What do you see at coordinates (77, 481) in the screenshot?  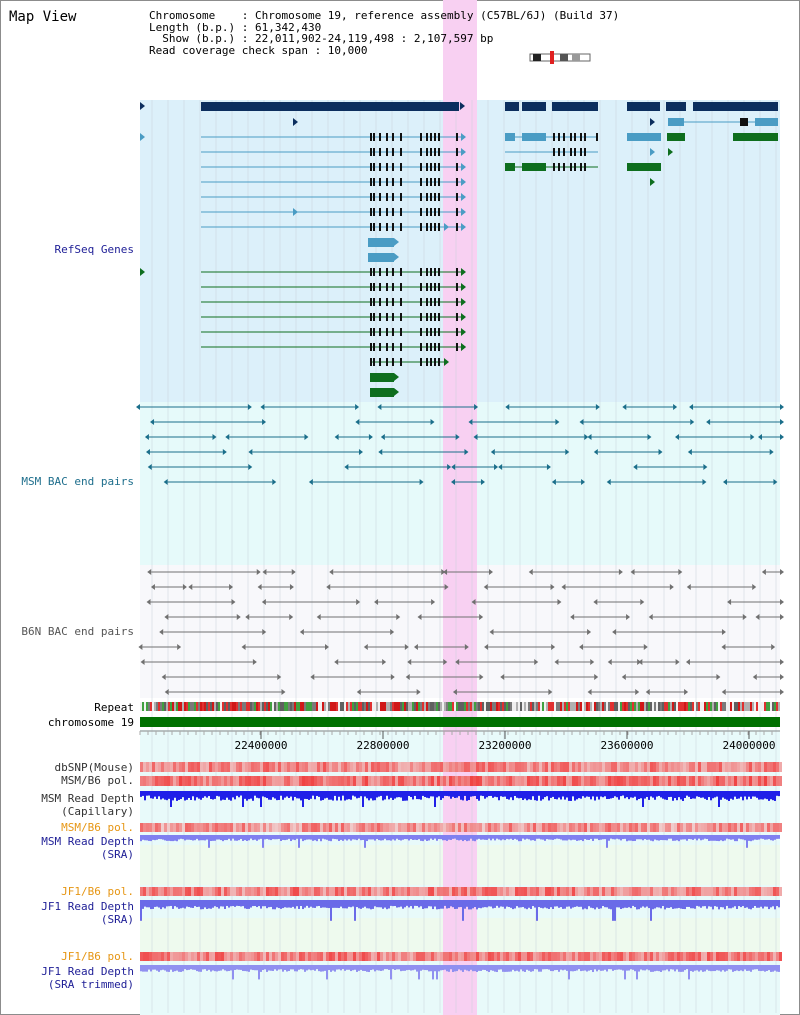 I see `msm-bac-label: MSM BAC end pairs` at bounding box center [77, 481].